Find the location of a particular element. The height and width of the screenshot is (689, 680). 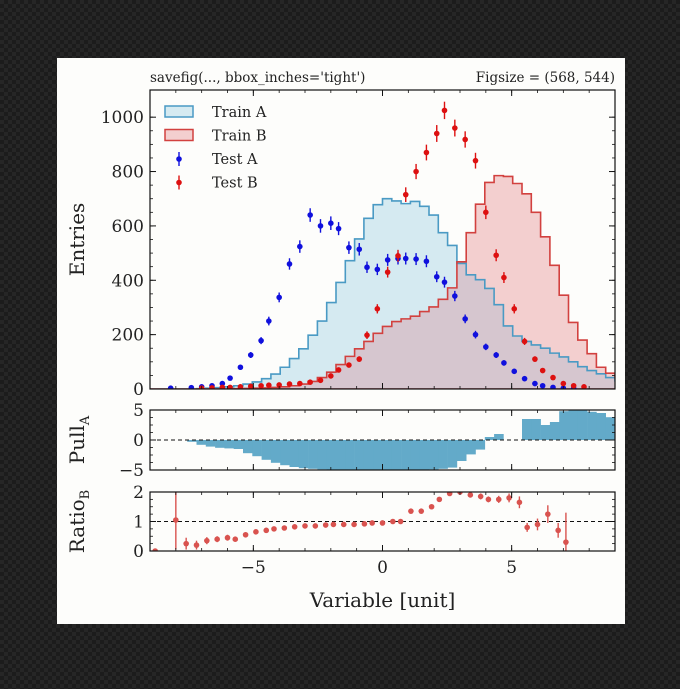

main-ytick-label: 600 is located at coordinates (128, 227).